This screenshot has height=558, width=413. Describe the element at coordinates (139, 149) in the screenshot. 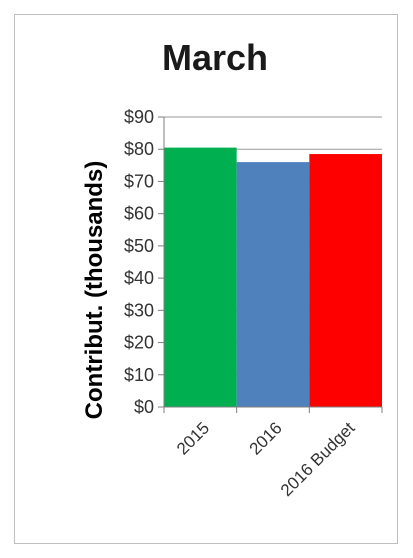

I see `y-tick-label: $80` at that location.